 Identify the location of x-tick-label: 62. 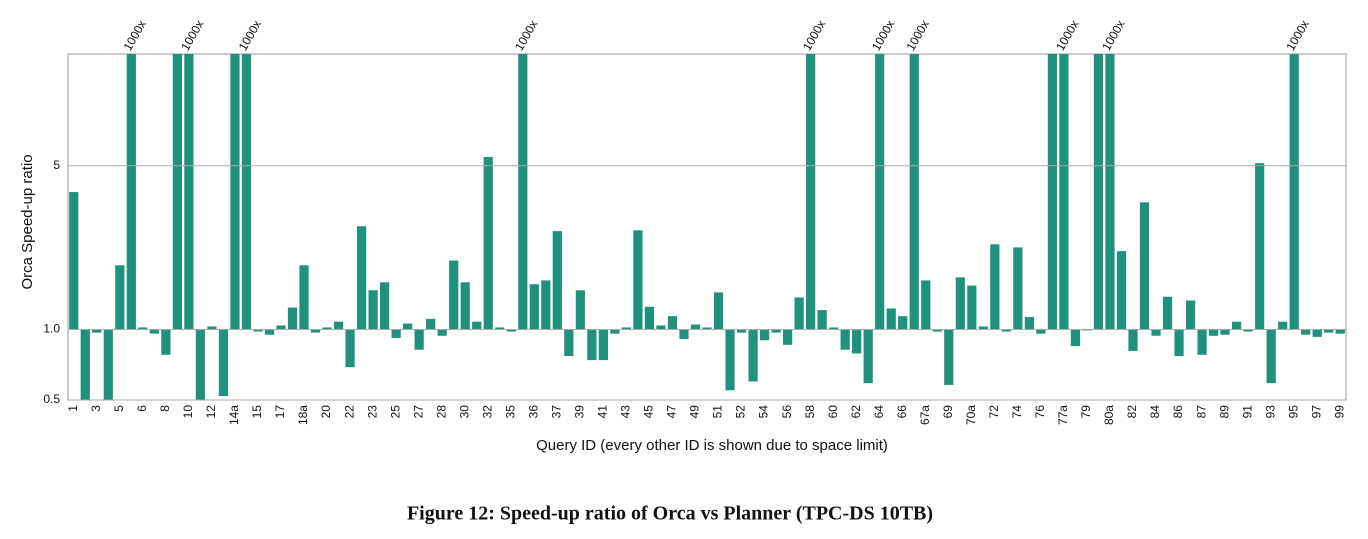
(856, 412).